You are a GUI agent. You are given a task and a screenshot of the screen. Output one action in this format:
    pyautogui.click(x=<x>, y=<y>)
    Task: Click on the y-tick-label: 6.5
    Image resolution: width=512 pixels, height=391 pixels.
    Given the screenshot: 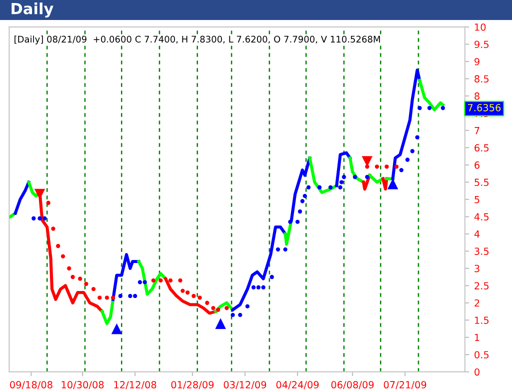 What is the action you would take?
    pyautogui.click(x=481, y=148)
    